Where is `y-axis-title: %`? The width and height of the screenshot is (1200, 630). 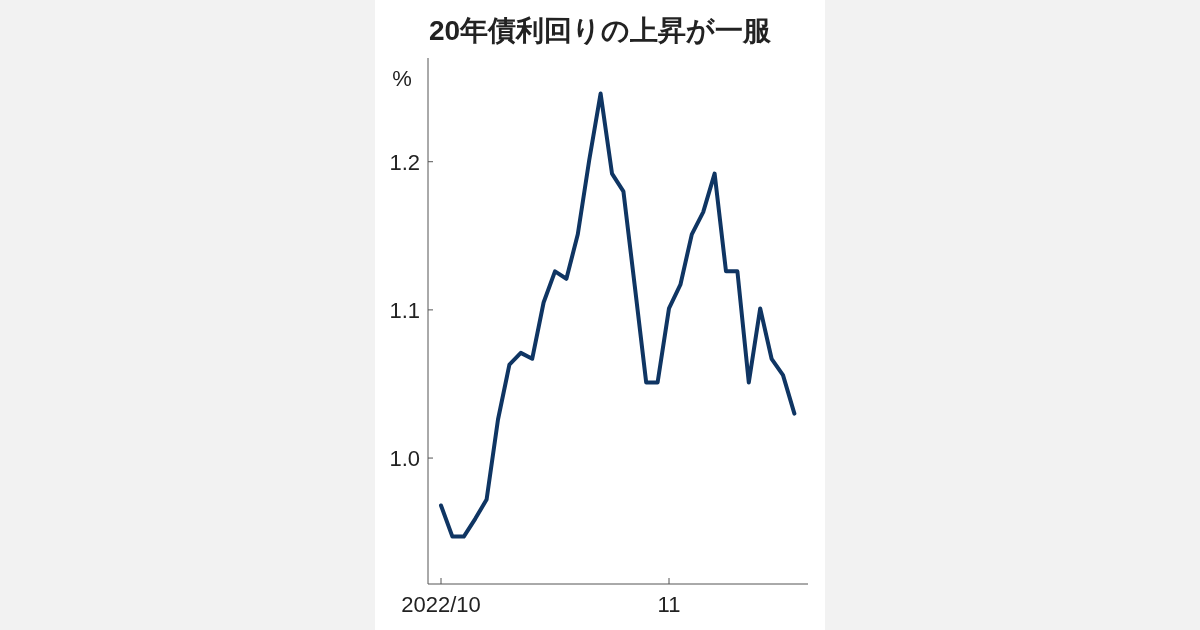
y-axis-title: % is located at coordinates (402, 78).